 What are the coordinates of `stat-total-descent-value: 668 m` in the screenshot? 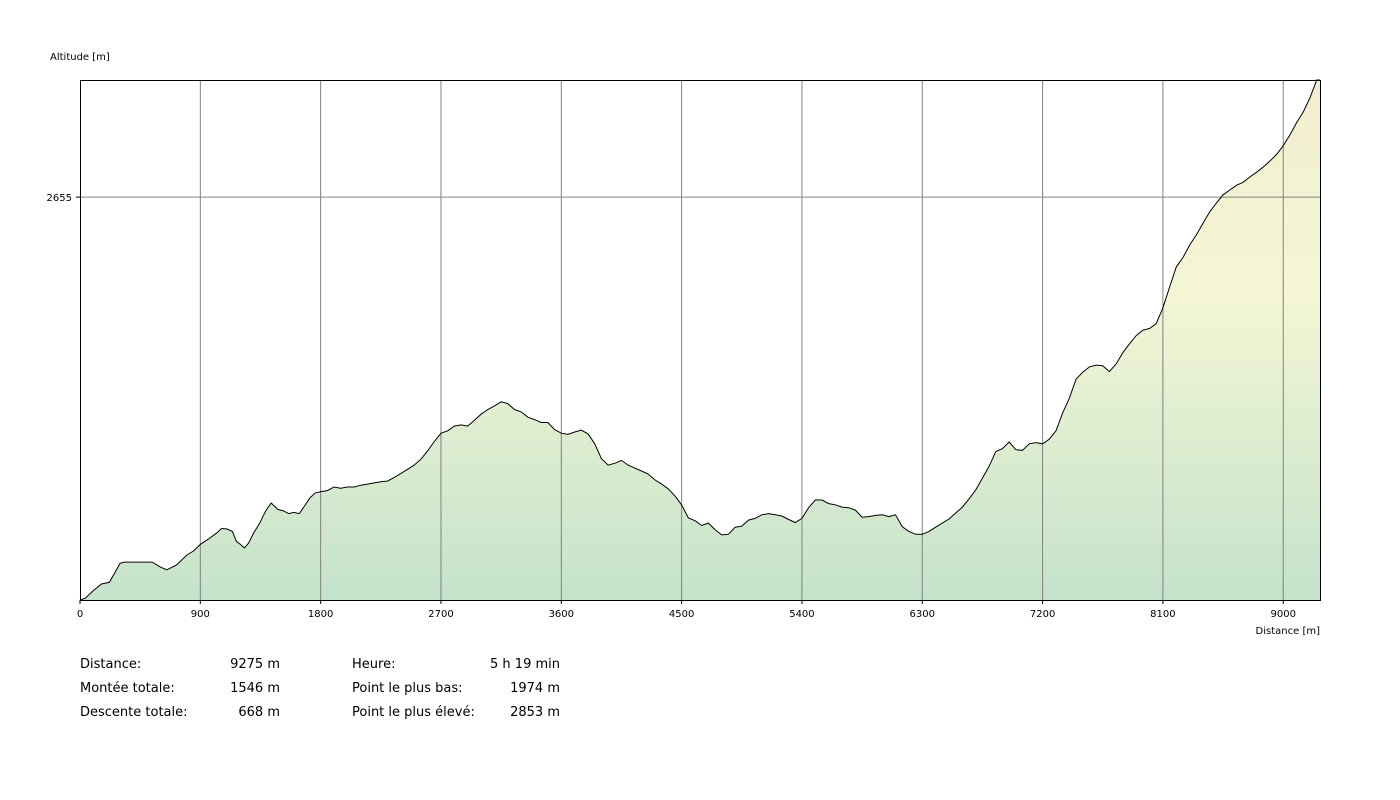 It's located at (259, 712).